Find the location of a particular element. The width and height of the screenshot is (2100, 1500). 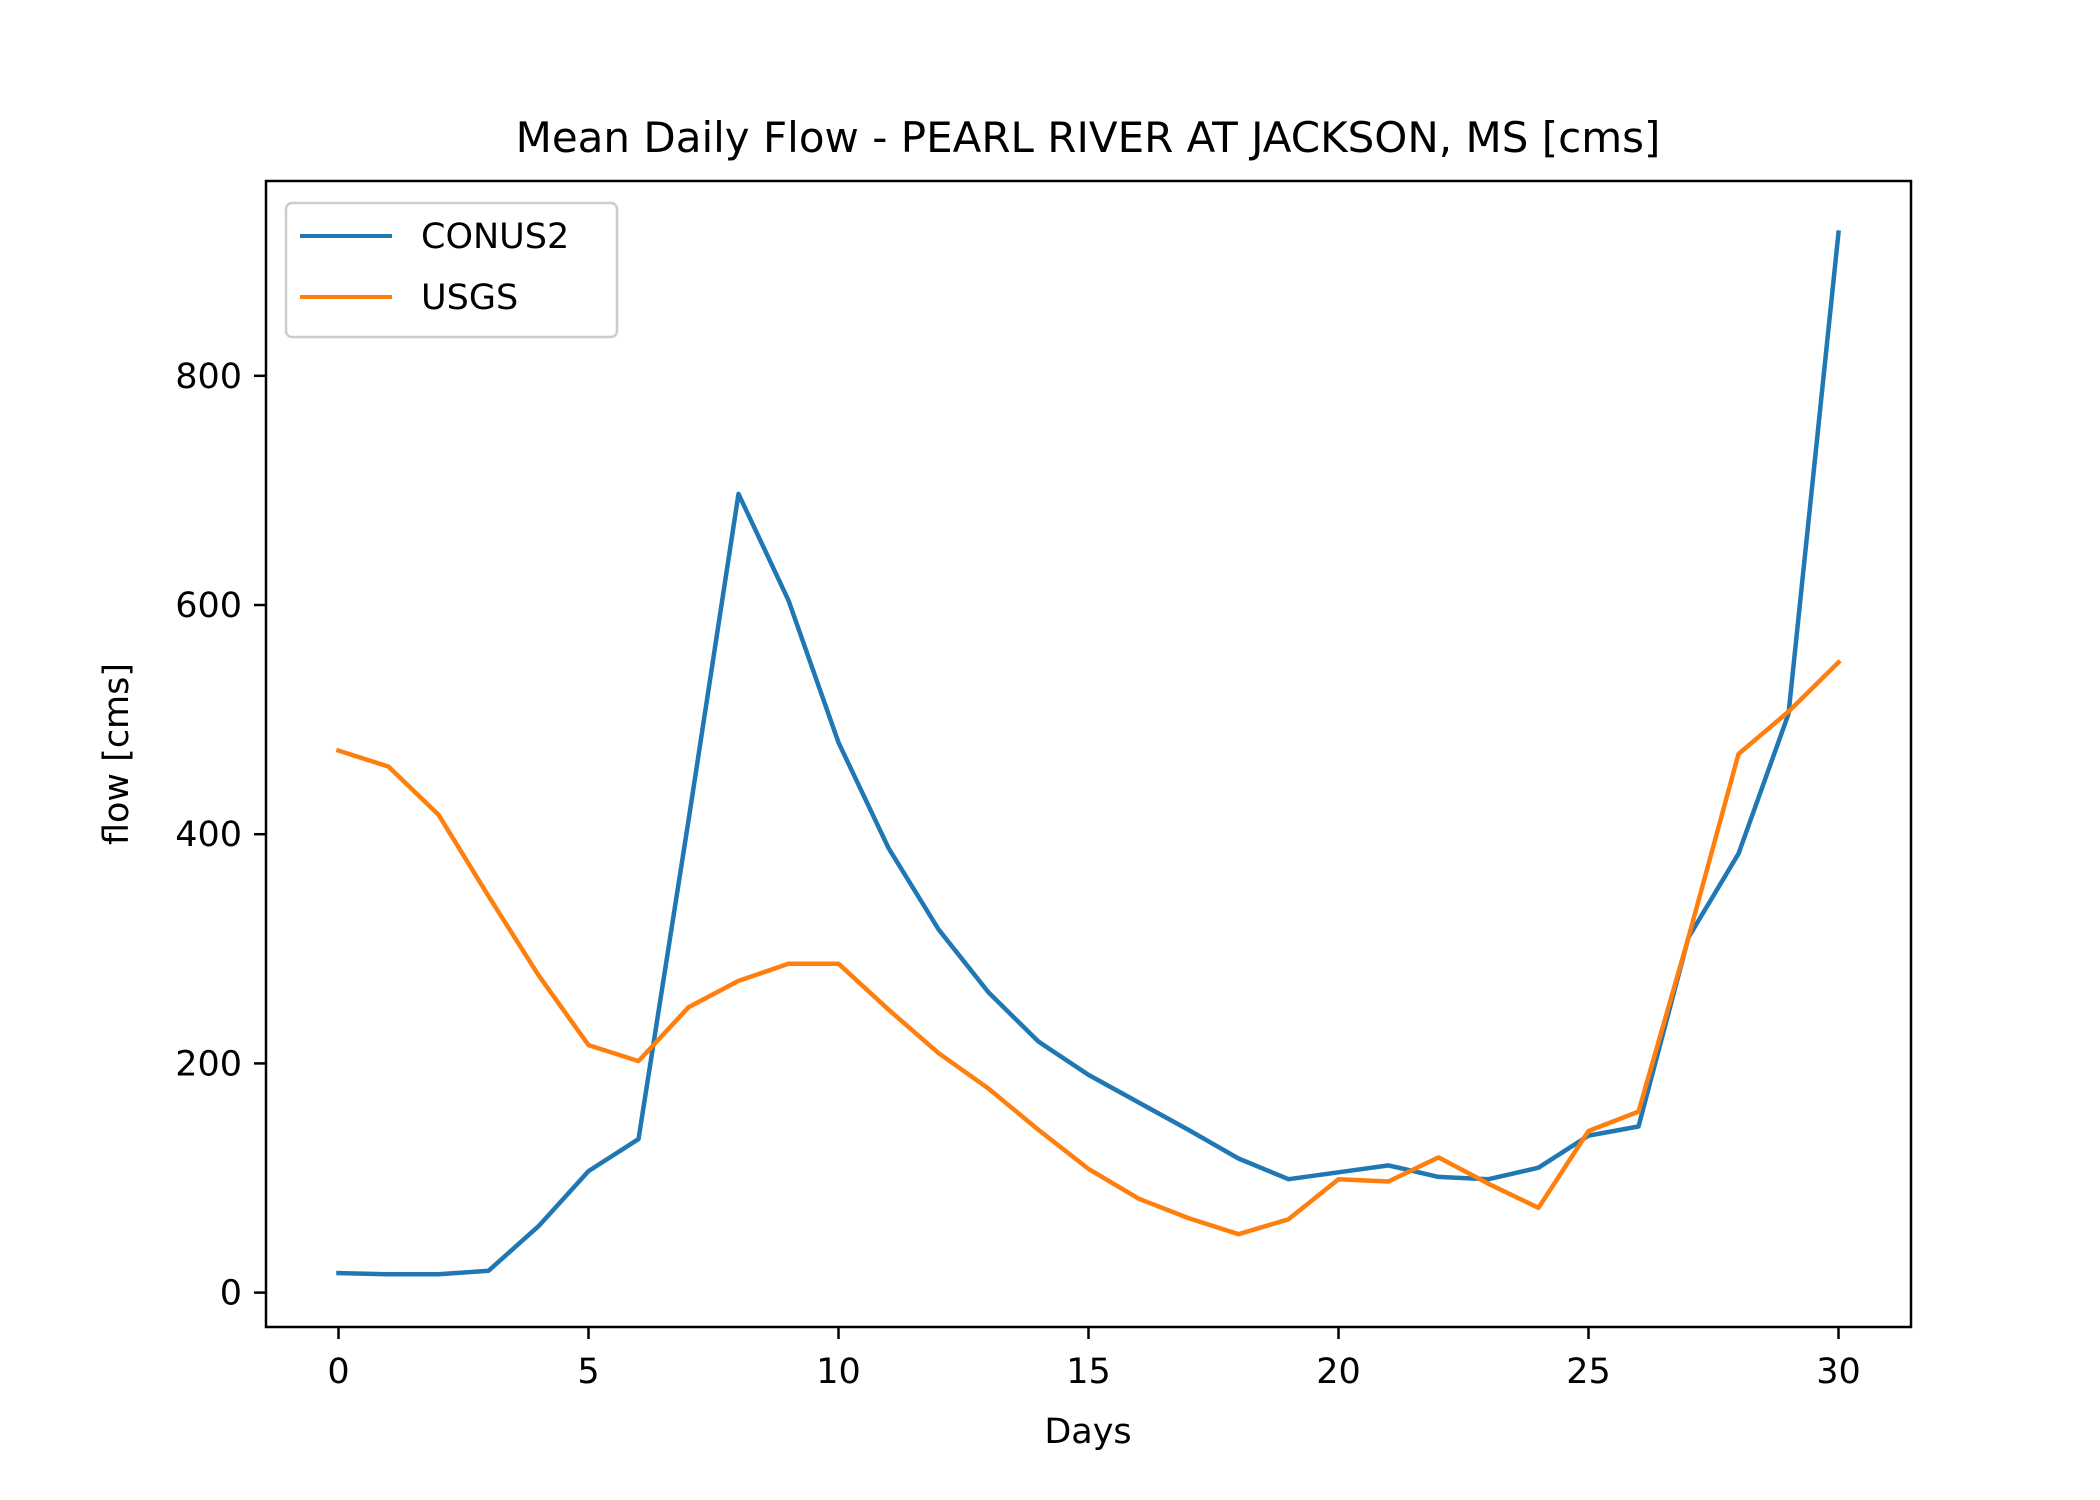

y-axis-label: flow [cms] is located at coordinates (117, 754).